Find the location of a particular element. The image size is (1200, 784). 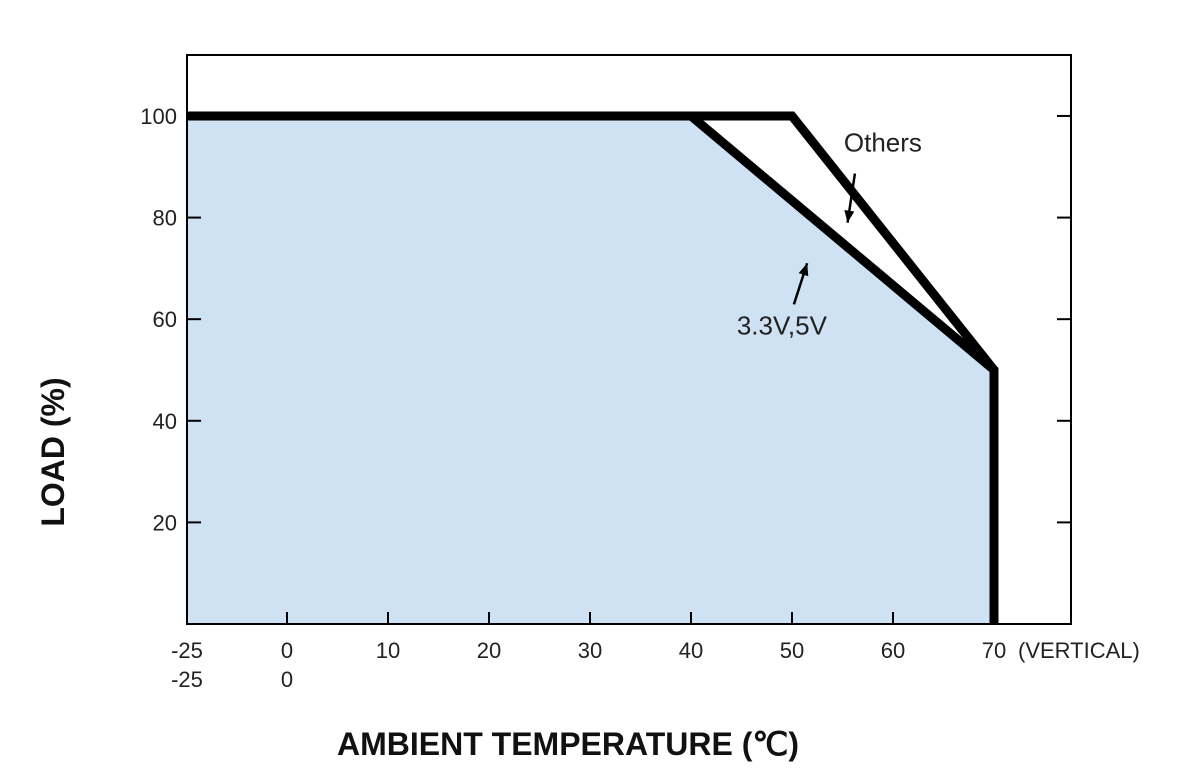

x-axis-ticks: -25 0 10 20 30 40 50 60 70 -25 0 (VERTICAL) is located at coordinates (655, 652).